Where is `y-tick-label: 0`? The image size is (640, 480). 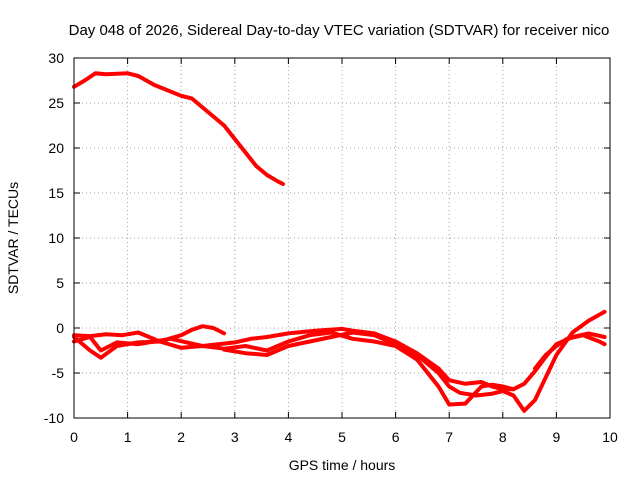
y-tick-label: 0 is located at coordinates (60, 328).